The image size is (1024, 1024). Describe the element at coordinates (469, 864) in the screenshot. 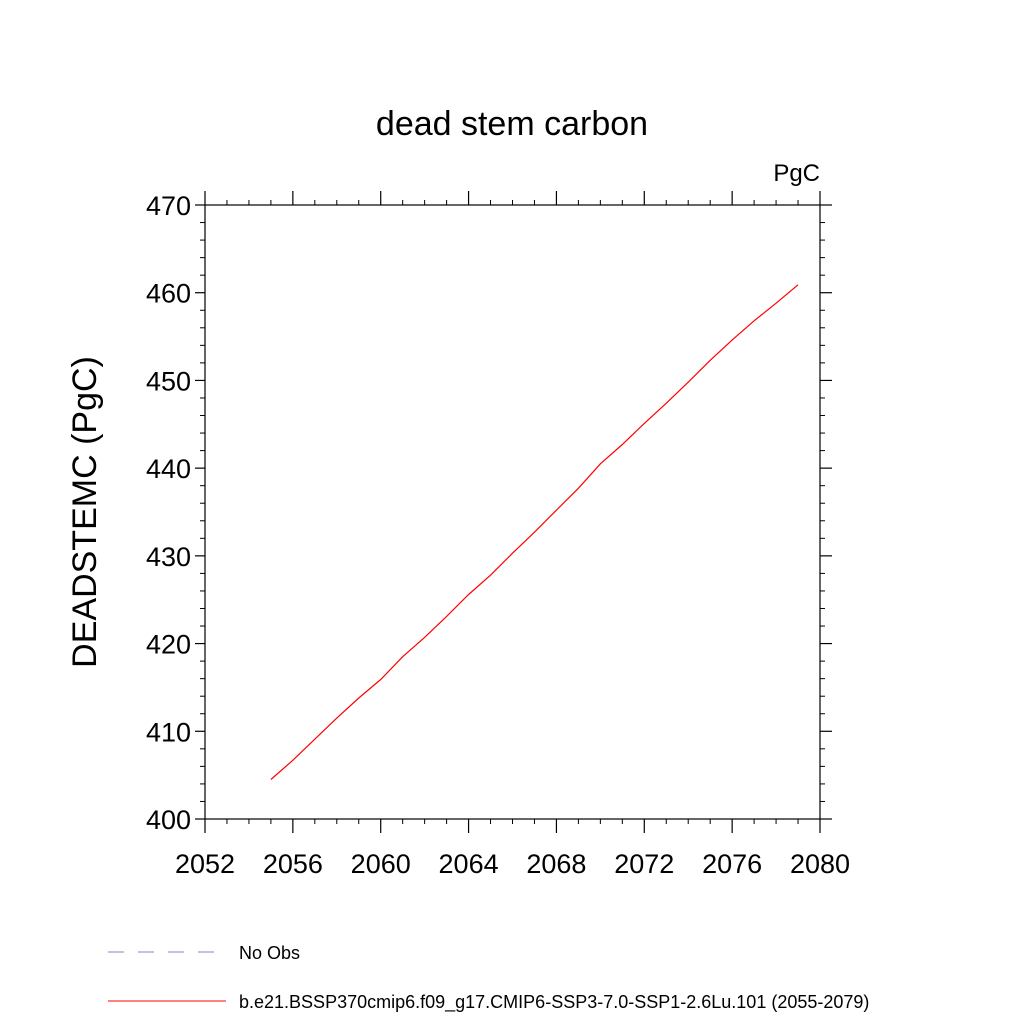

I see `x-tick-label: 2064` at that location.